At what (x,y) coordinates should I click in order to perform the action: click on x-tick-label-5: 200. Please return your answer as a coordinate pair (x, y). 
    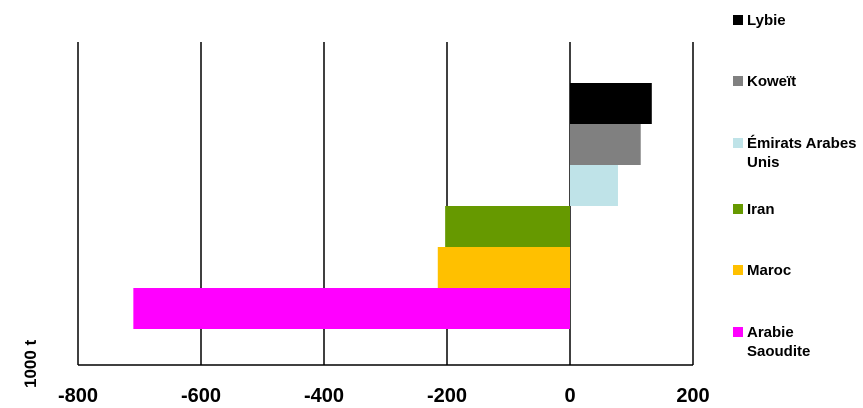
    Looking at the image, I should click on (692, 396).